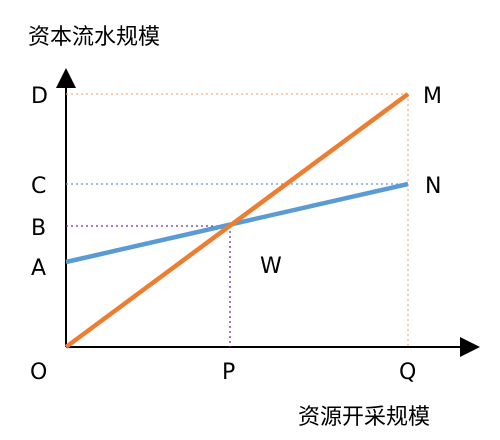  Describe the element at coordinates (38, 268) in the screenshot. I see `y-tick-a: A` at that location.